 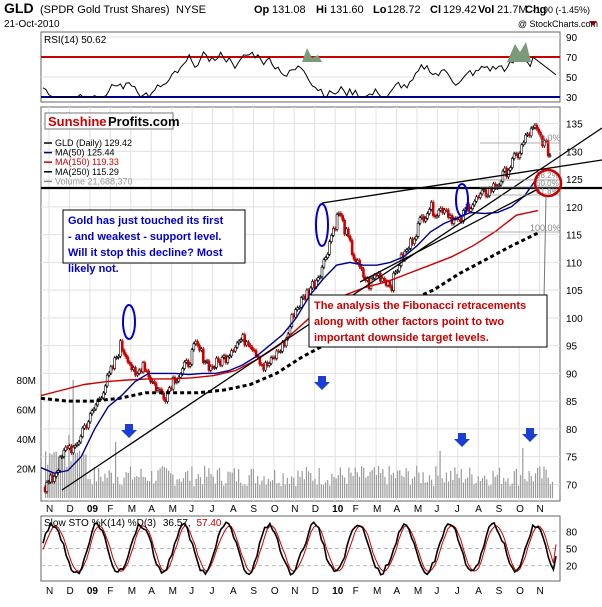 I want to click on month-tick-label: 10, so click(x=338, y=591).